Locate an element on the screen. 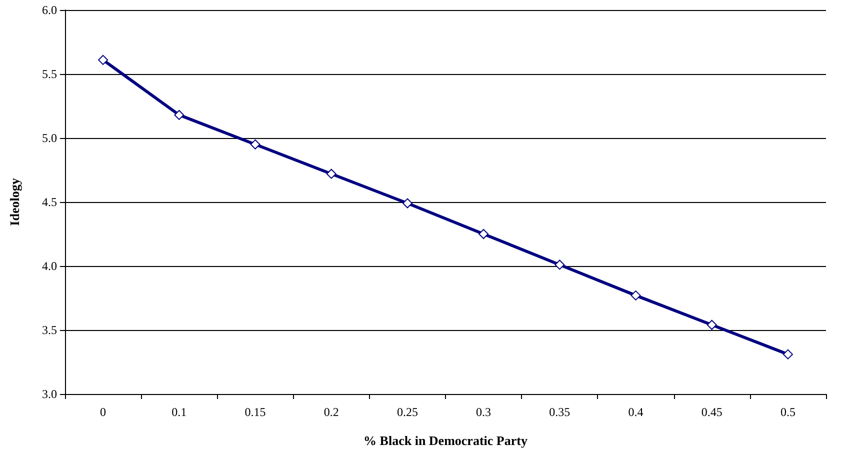  y-axis-title: Ideology is located at coordinates (14, 202).